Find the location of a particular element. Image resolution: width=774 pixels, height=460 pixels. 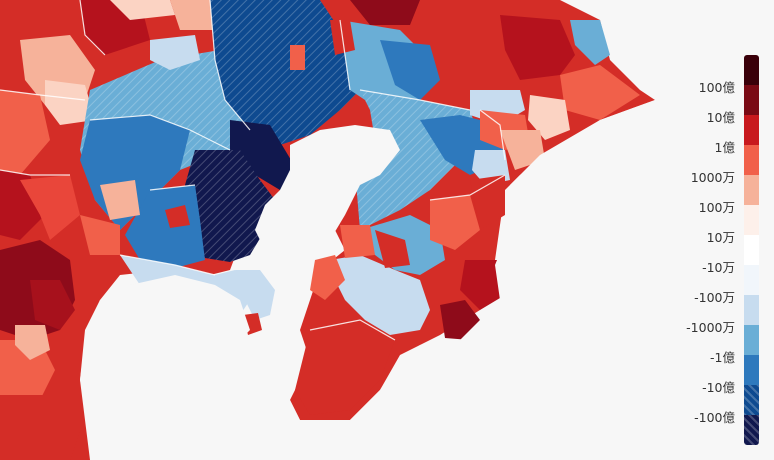

legend-label: 1億 is located at coordinates (724, 147).